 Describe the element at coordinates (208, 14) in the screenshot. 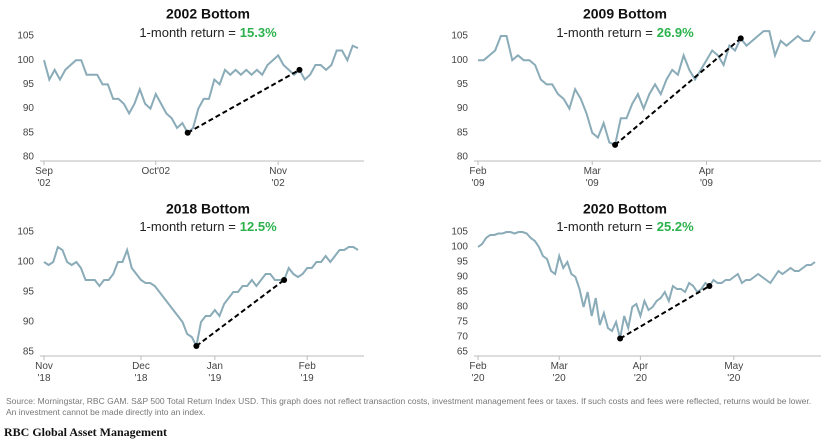

I see `chart-title: 2002 Bottom` at that location.